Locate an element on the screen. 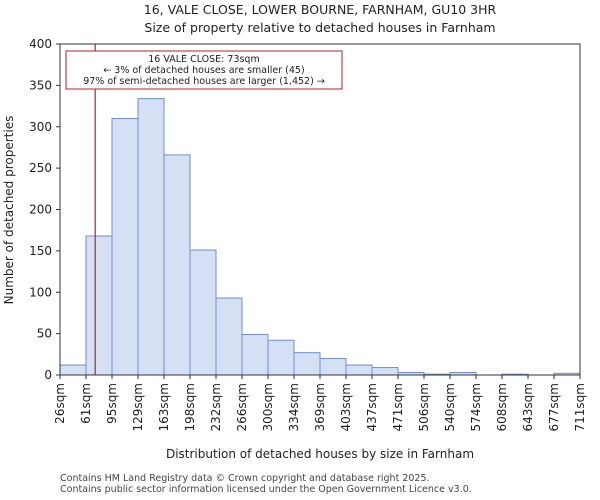  x-tick-label: 677sqm is located at coordinates (554, 407).